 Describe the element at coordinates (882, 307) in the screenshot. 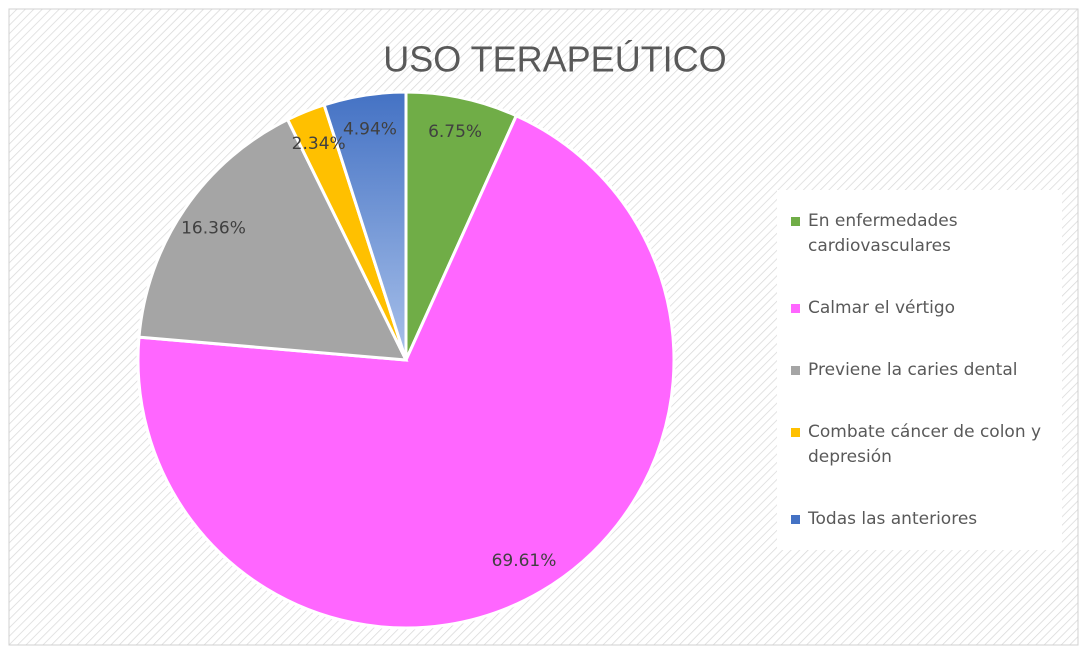

I see `legend-label: Calmar el vértigo` at that location.